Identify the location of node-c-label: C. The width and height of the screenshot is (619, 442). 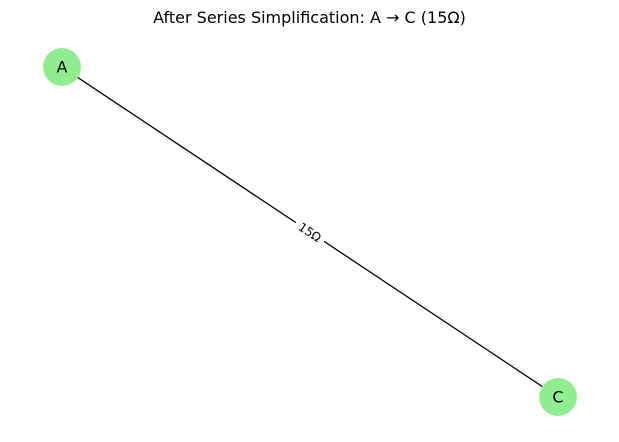
(557, 397).